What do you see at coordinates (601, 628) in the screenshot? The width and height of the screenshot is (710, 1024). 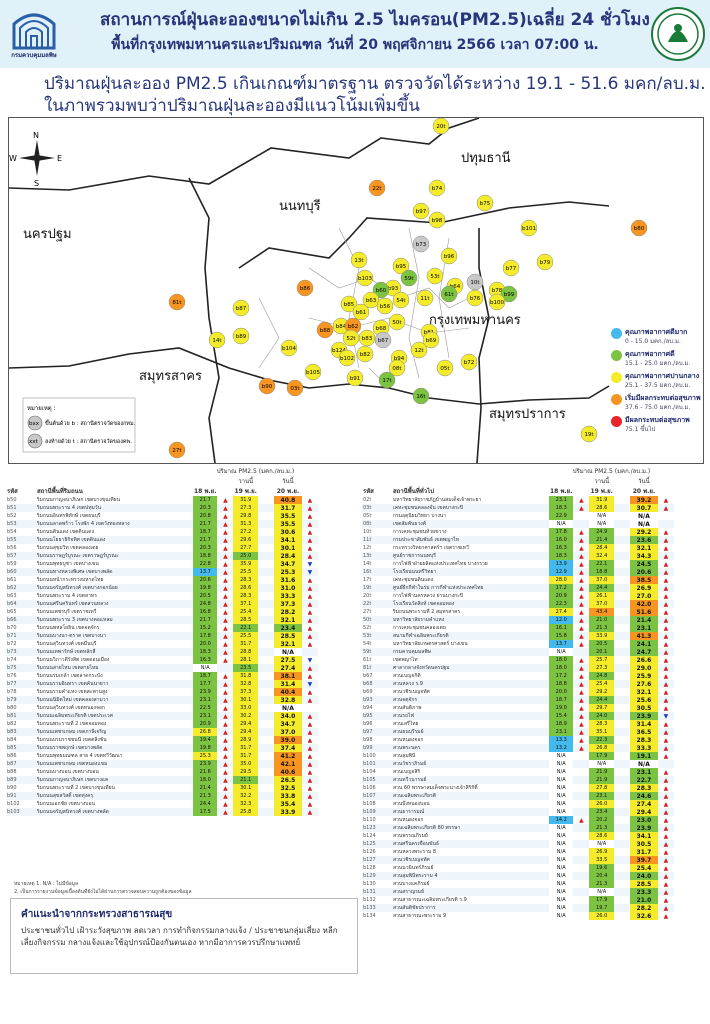 I see `value-d2: 21.3` at bounding box center [601, 628].